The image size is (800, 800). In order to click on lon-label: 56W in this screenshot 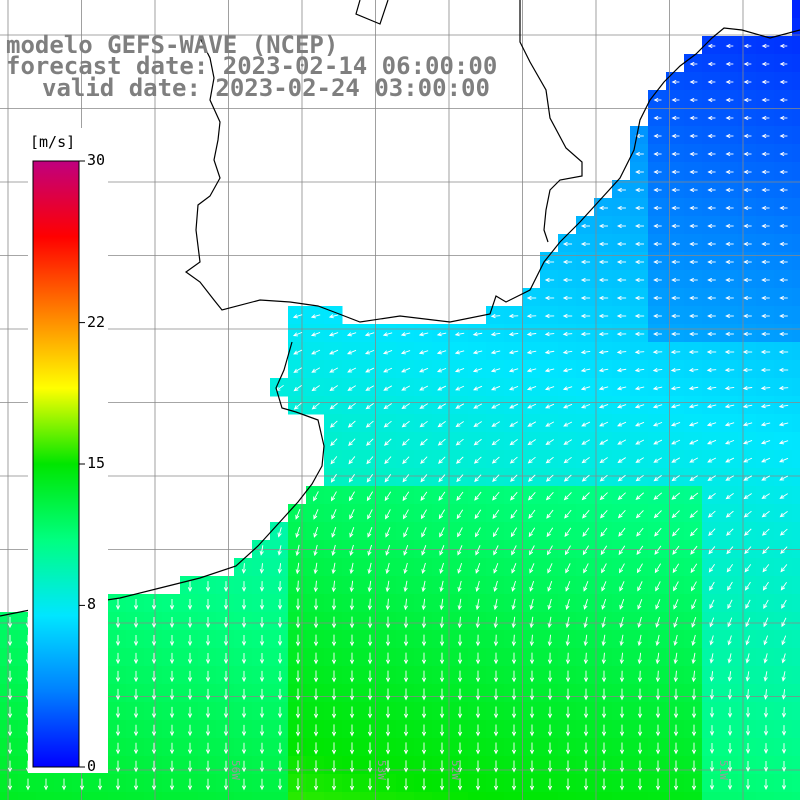, I will do `click(235, 770)`.